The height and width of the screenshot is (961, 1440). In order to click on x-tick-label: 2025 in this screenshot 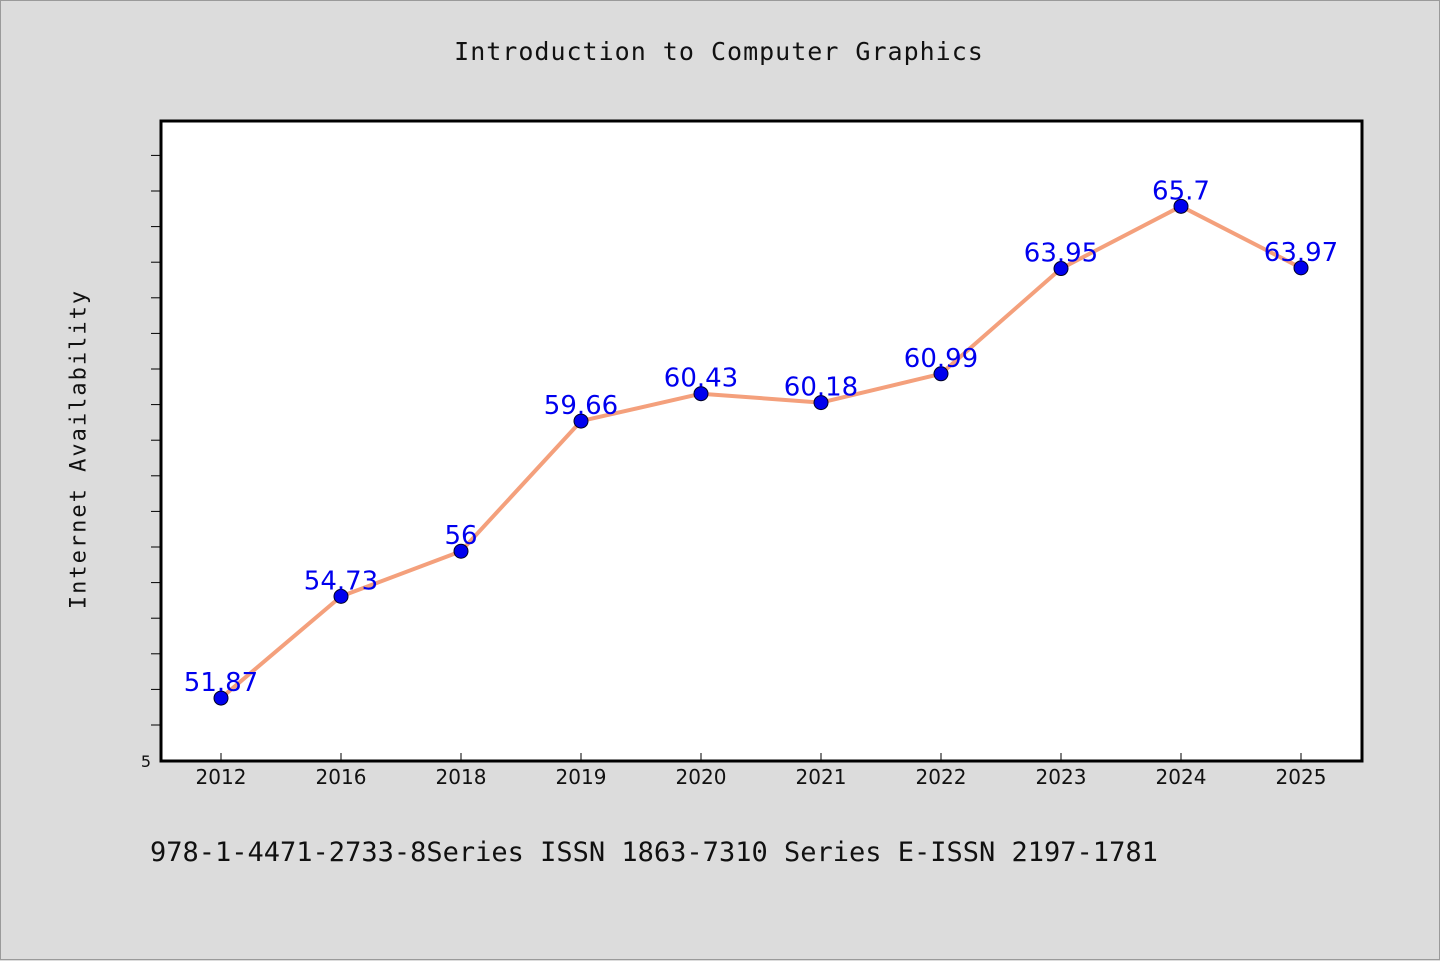, I will do `click(1301, 777)`.